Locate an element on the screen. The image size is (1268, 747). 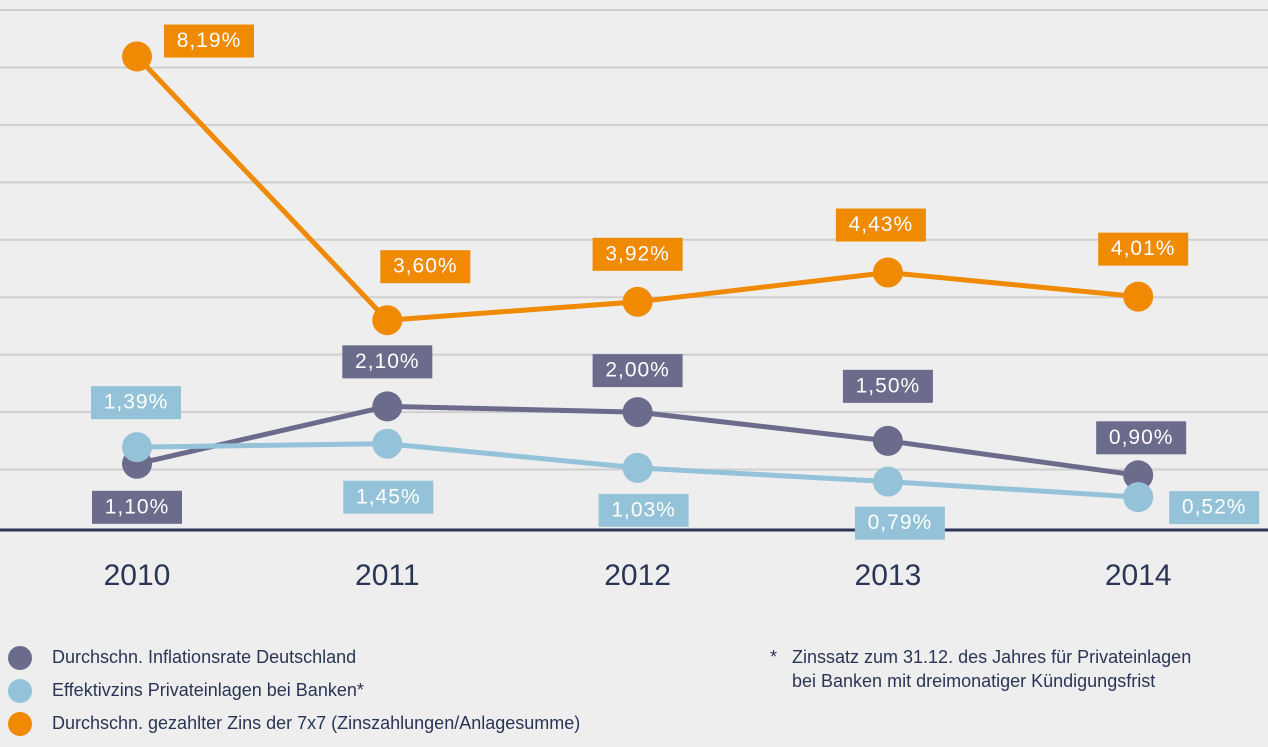
value-label: 2,00% is located at coordinates (637, 370).